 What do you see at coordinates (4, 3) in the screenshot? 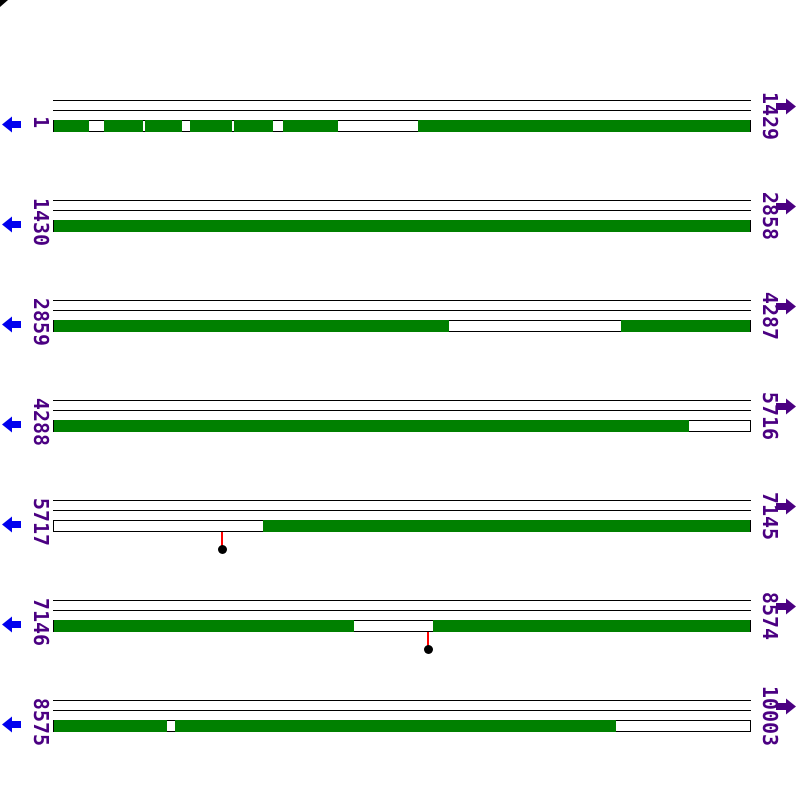
I see `corner-artifact-icon` at bounding box center [4, 3].